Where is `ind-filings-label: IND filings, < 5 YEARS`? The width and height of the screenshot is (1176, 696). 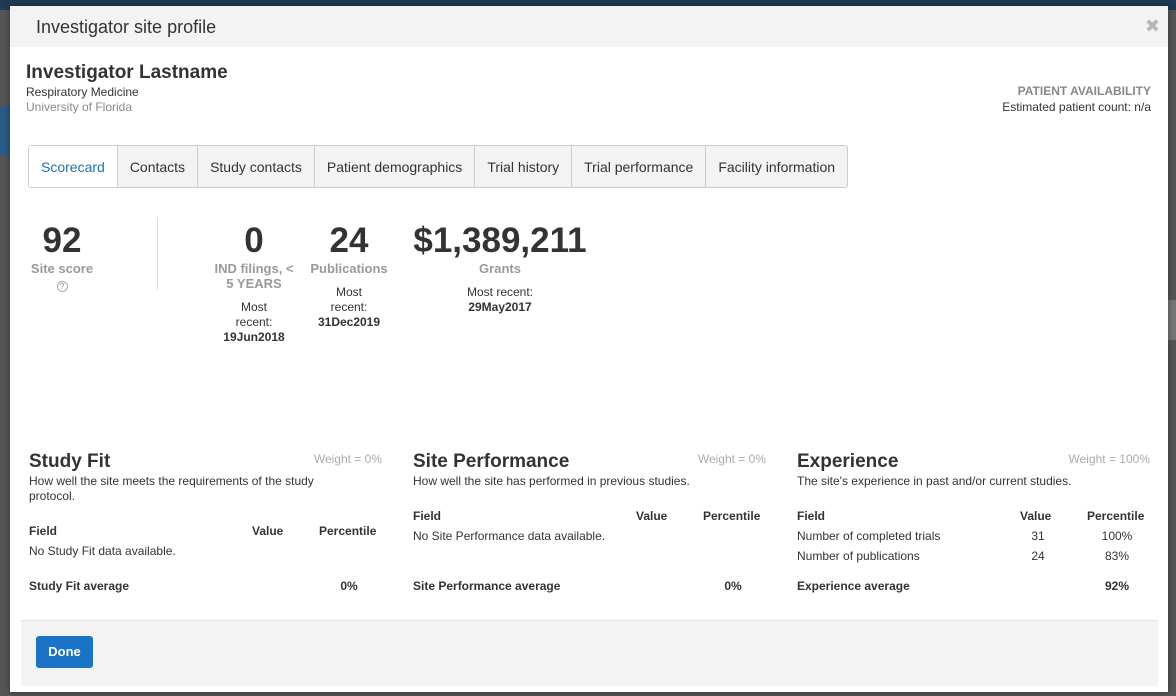
ind-filings-label: IND filings, < 5 YEARS is located at coordinates (254, 276).